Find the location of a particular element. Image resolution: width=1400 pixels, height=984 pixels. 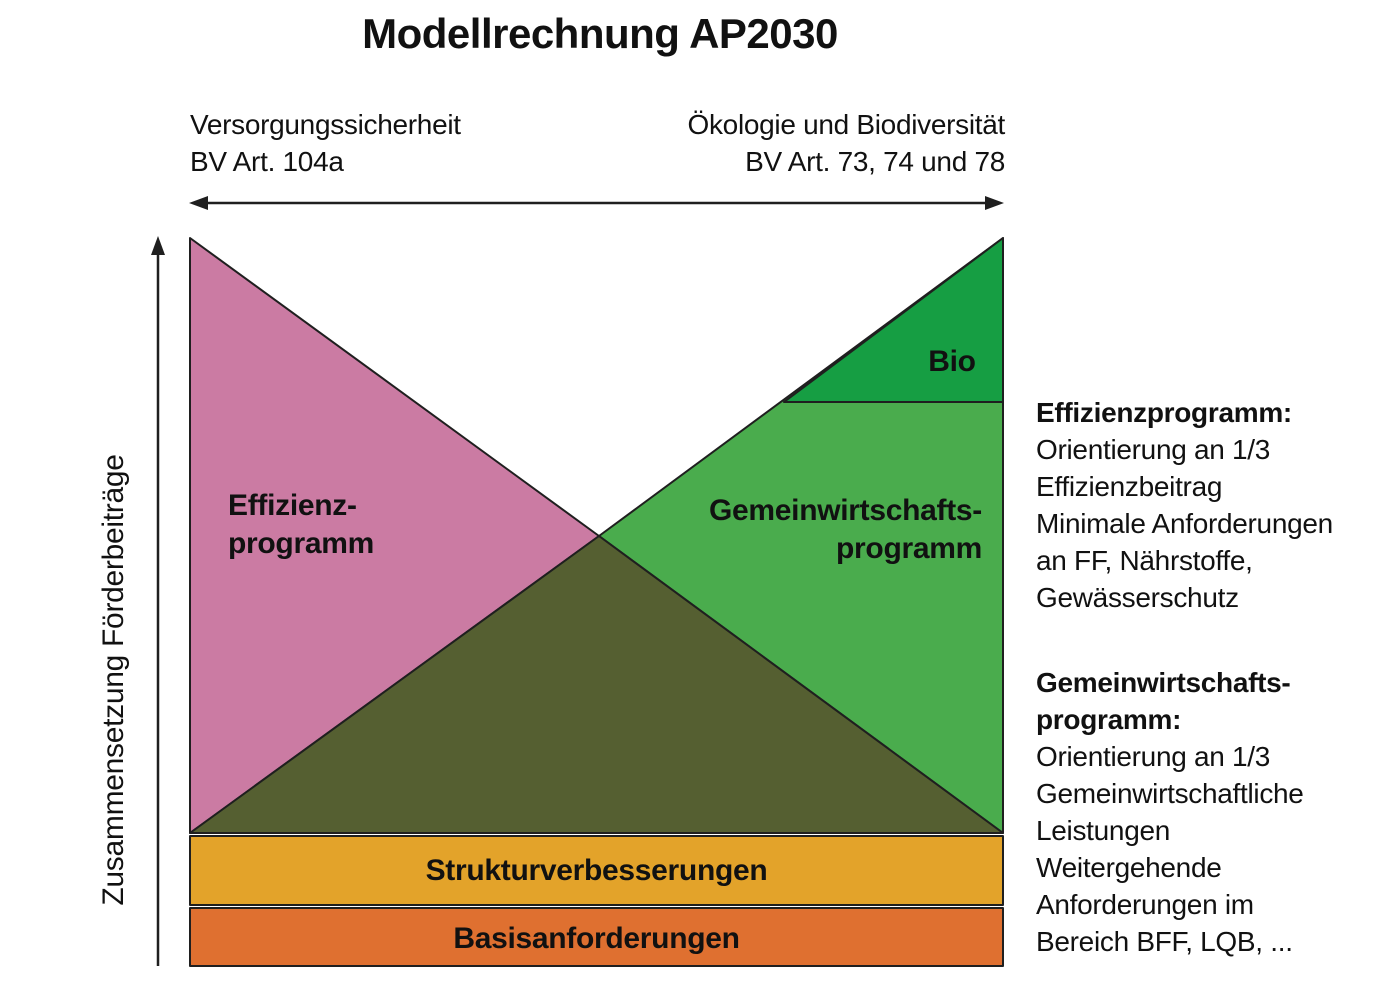

balance-arrow is located at coordinates (596, 203).